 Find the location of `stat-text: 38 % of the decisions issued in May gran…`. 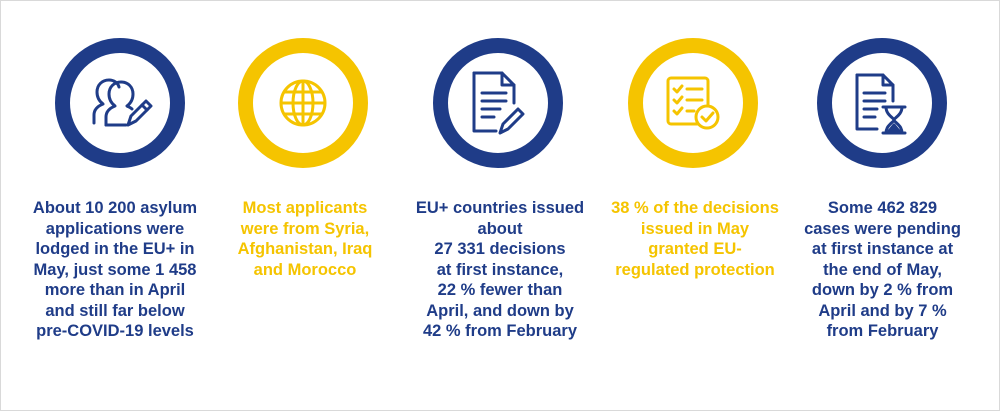

stat-text: 38 % of the decisions issued in May gran… is located at coordinates (695, 239).